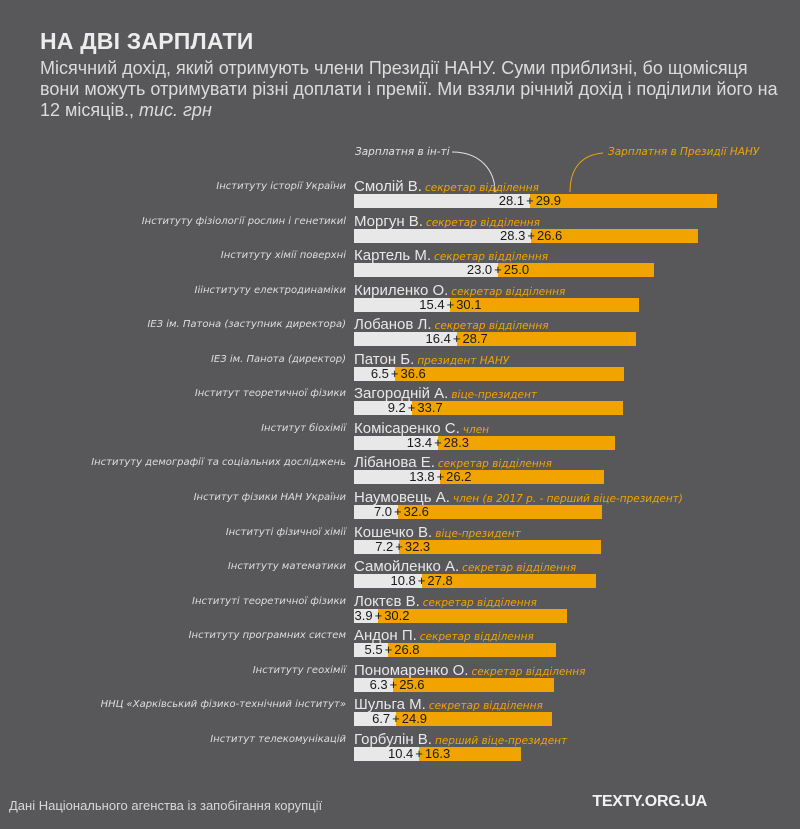 This screenshot has width=800, height=829. Describe the element at coordinates (402, 152) in the screenshot. I see `legend-institute-salary: Зарплатня в ін-ті` at that location.